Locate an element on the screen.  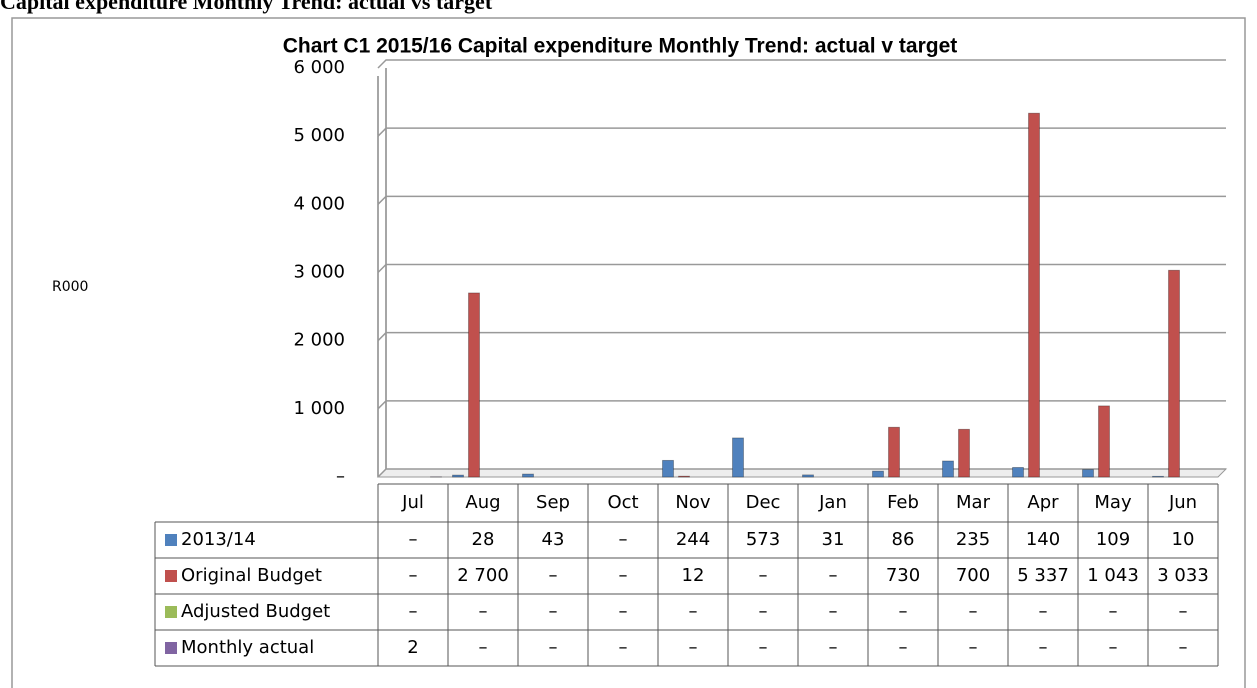
table-cell: 2 700 is located at coordinates (483, 575).